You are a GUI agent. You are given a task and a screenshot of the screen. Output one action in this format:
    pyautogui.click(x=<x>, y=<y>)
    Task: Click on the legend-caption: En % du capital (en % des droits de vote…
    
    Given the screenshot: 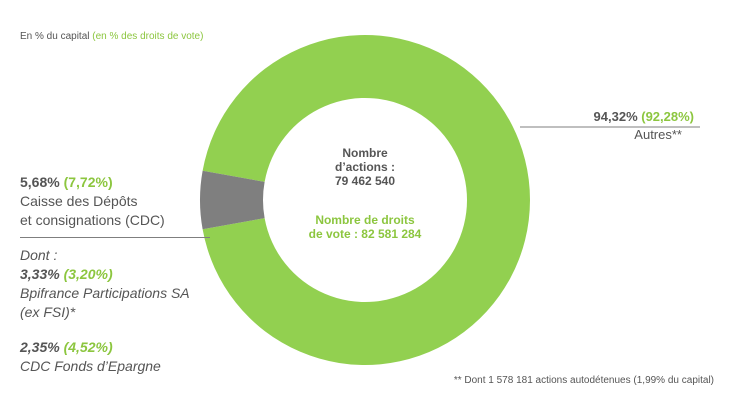 What is the action you would take?
    pyautogui.click(x=111, y=36)
    